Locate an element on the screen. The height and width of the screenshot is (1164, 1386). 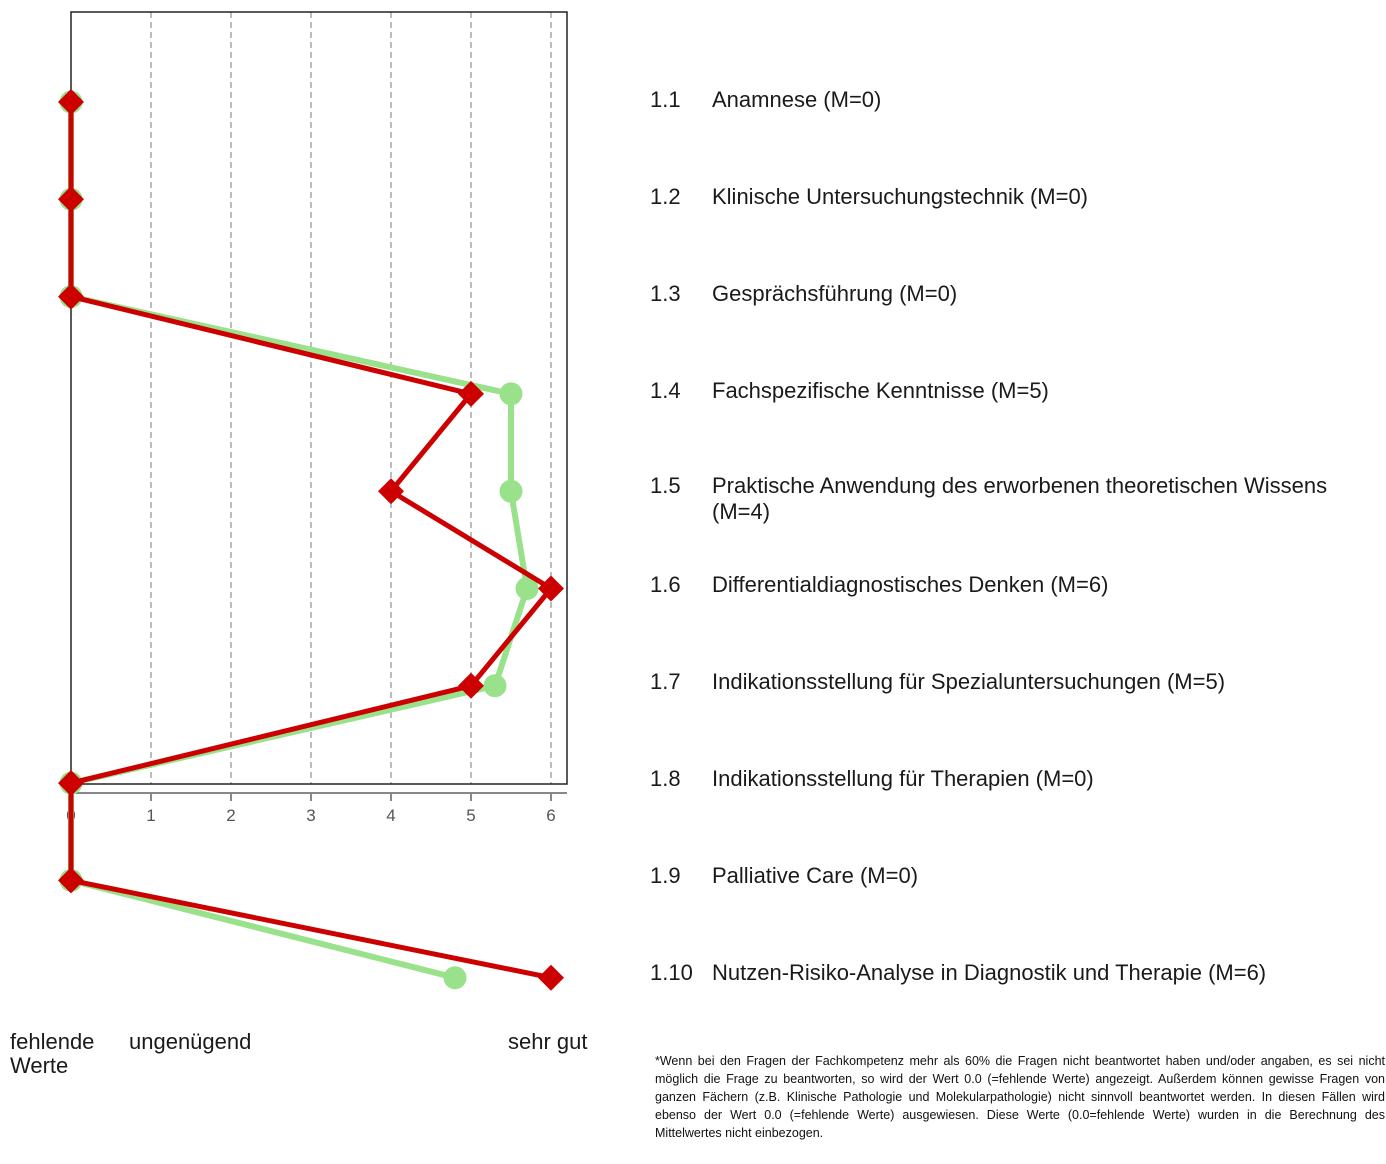
item-1-9: 1.9 Palliative Care (M=0) is located at coordinates (1010, 876).